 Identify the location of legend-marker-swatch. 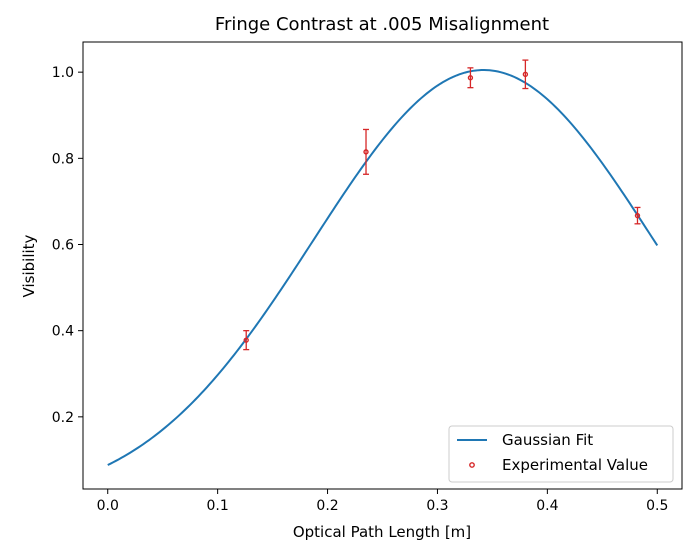
(472, 465).